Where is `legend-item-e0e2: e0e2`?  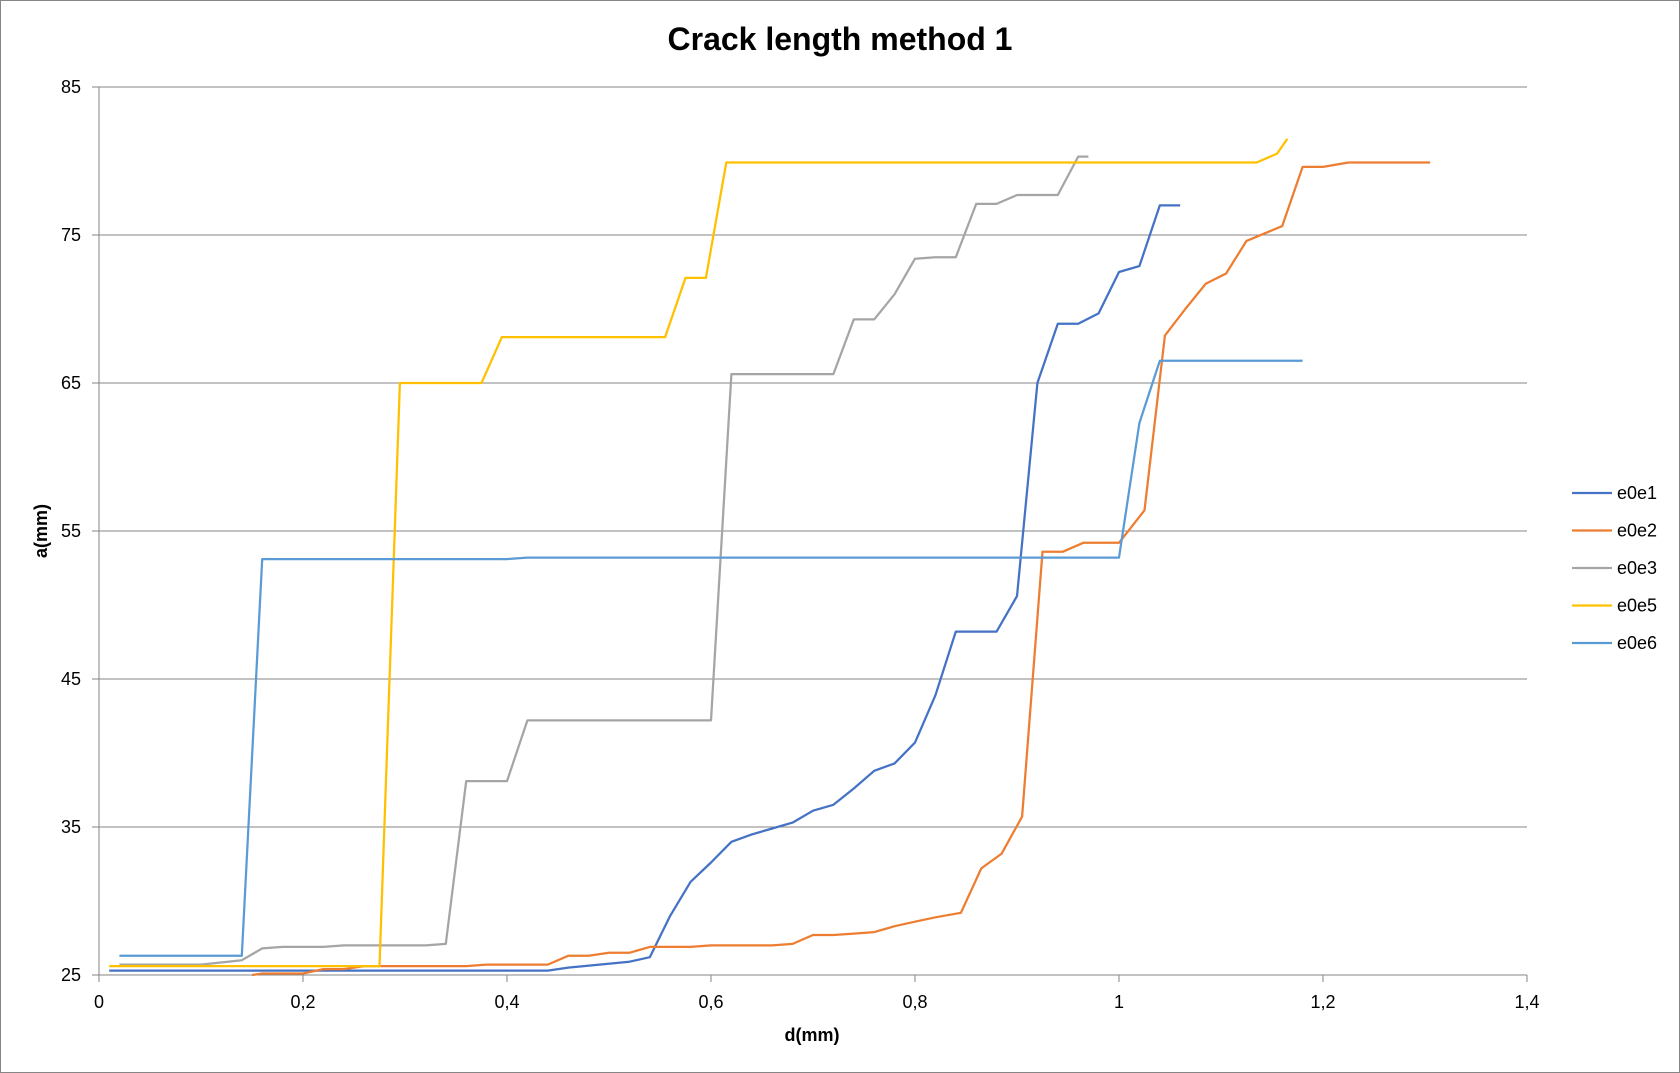
legend-item-e0e2: e0e2 is located at coordinates (1614, 531).